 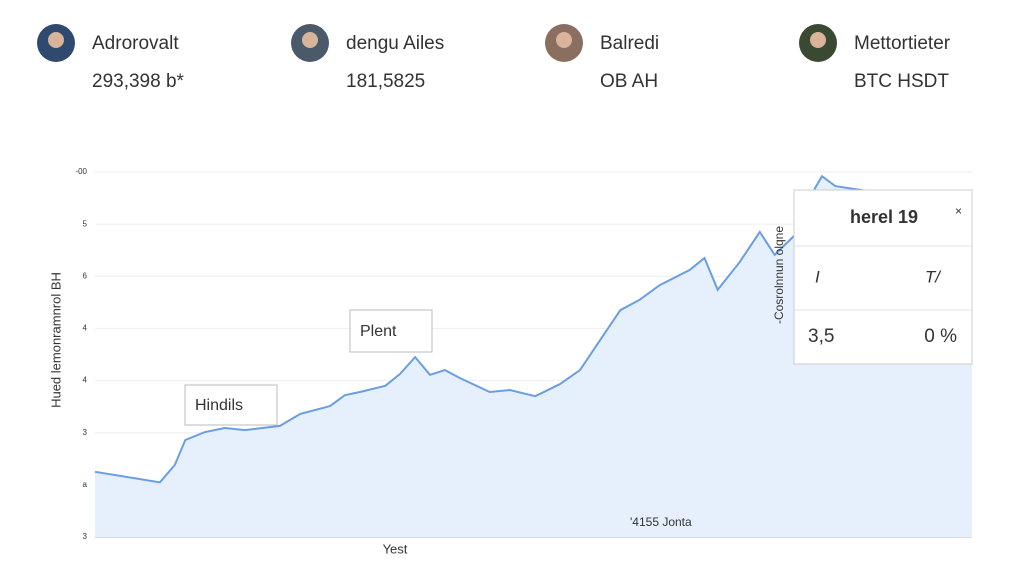 I want to click on y-tick-label: a, so click(x=85, y=484).